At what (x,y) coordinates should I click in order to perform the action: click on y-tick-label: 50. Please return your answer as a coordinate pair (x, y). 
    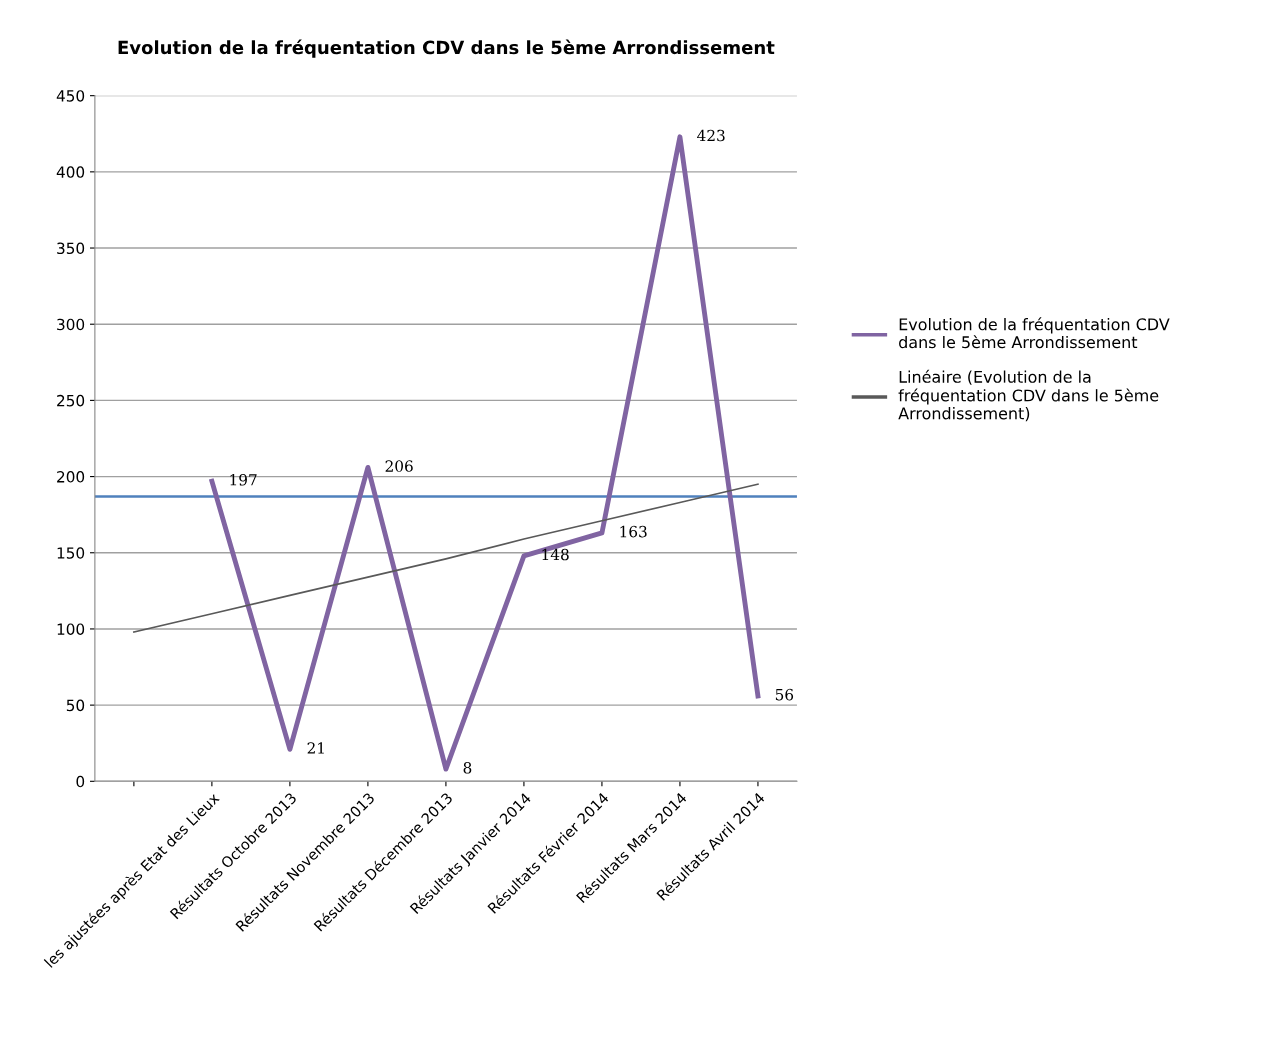
    Looking at the image, I should click on (75, 705).